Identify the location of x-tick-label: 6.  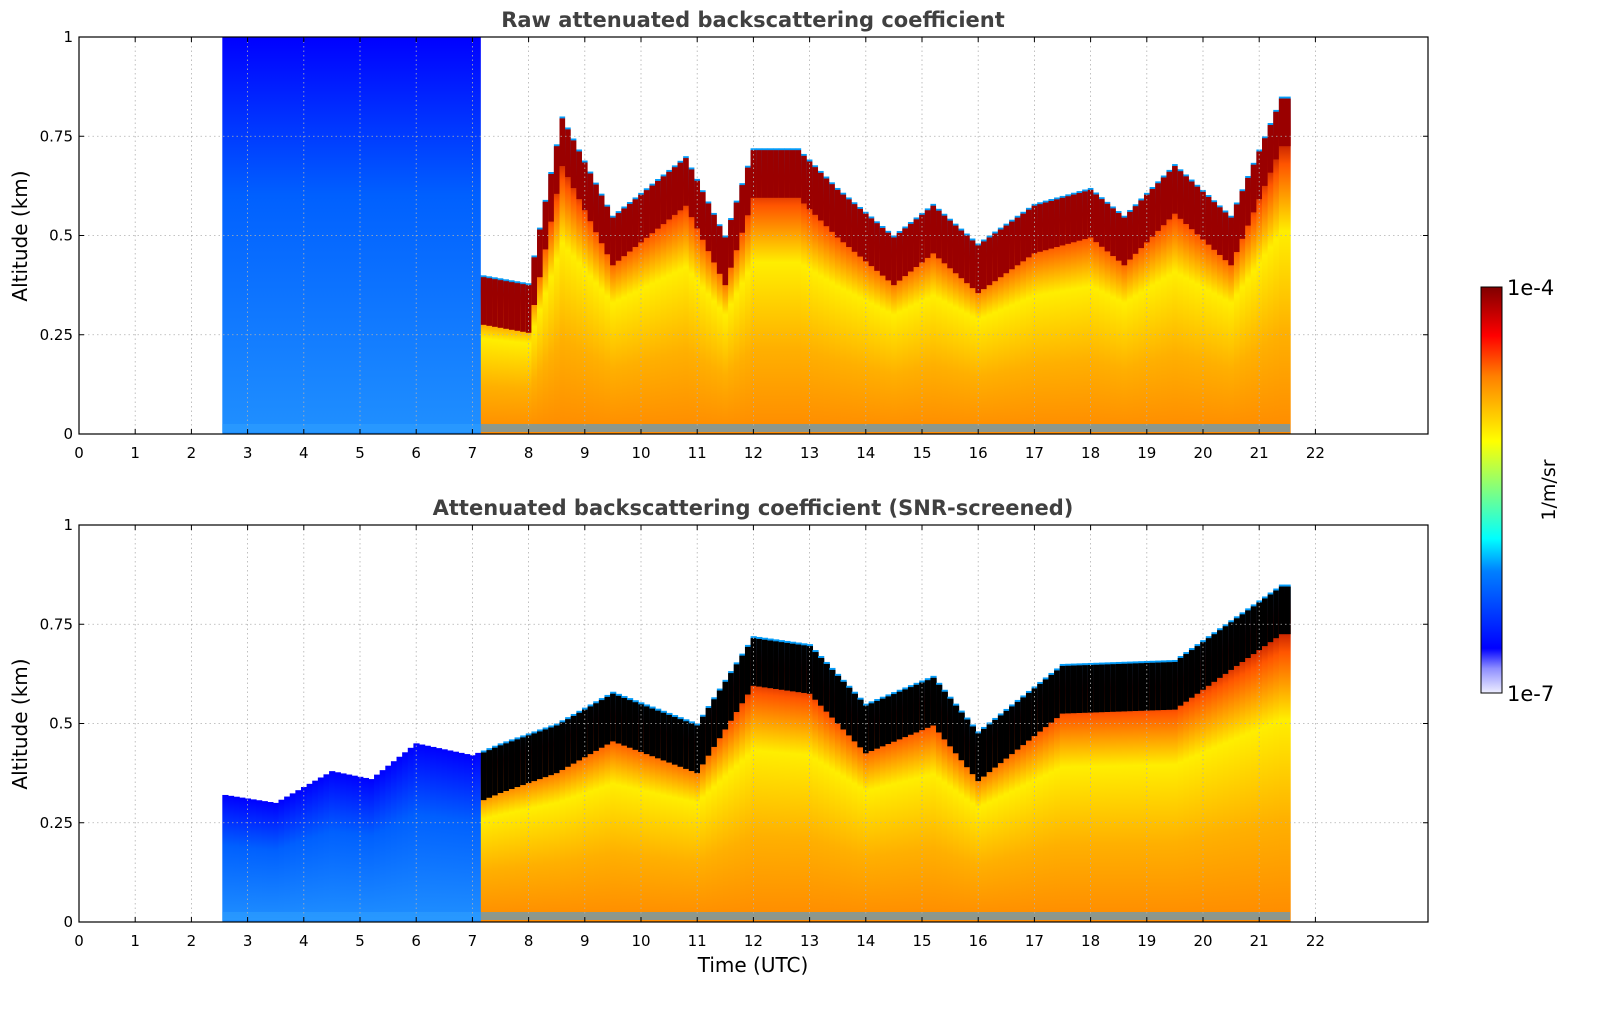
(416, 453).